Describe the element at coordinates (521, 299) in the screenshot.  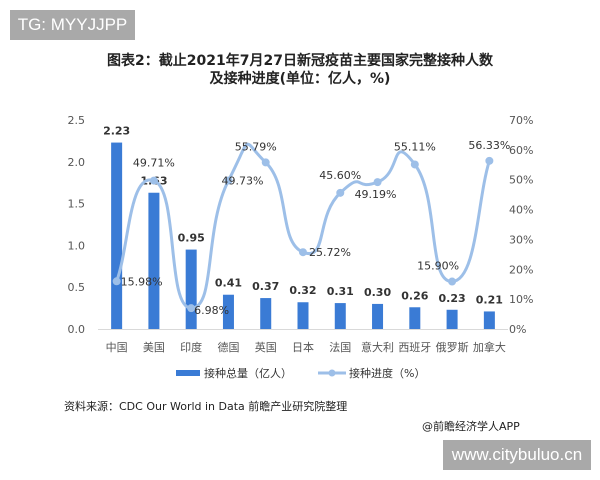
I see `right-axis-tick: 10%` at that location.